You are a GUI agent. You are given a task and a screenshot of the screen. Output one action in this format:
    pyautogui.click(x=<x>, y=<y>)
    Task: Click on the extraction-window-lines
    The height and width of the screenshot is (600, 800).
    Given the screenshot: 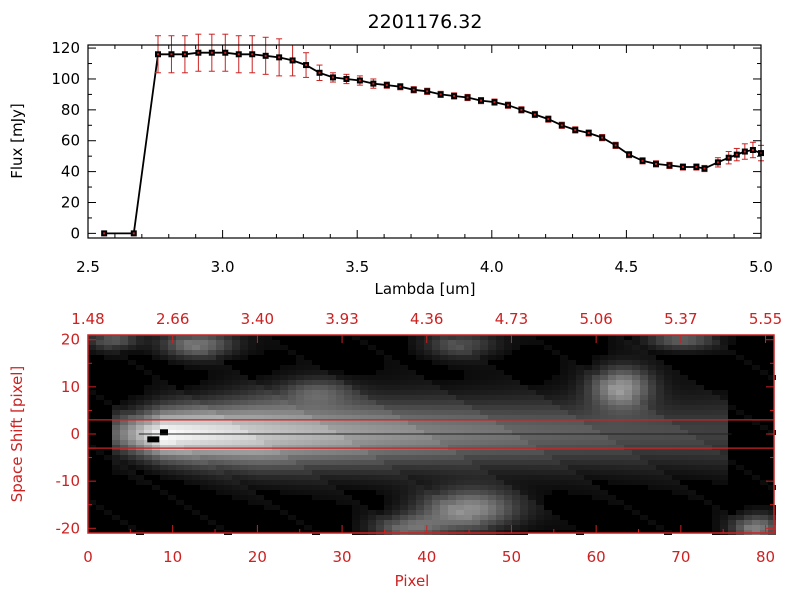 What is the action you would take?
    pyautogui.click(x=431, y=434)
    